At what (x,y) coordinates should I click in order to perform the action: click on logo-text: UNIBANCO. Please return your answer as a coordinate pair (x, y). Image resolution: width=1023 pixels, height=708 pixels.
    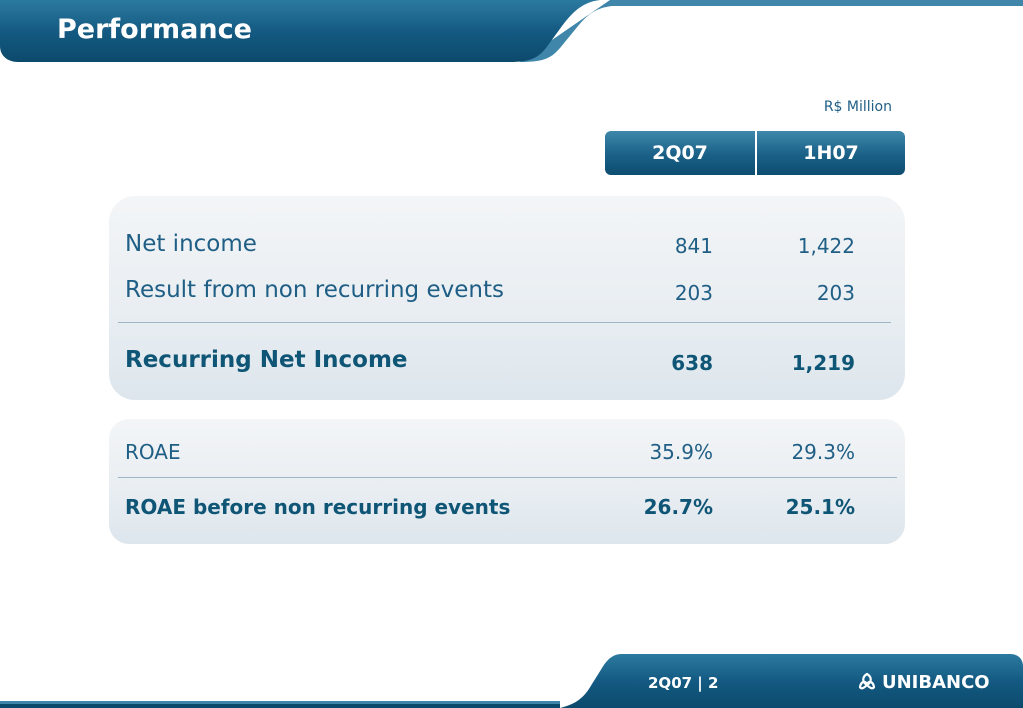
    Looking at the image, I should click on (936, 682).